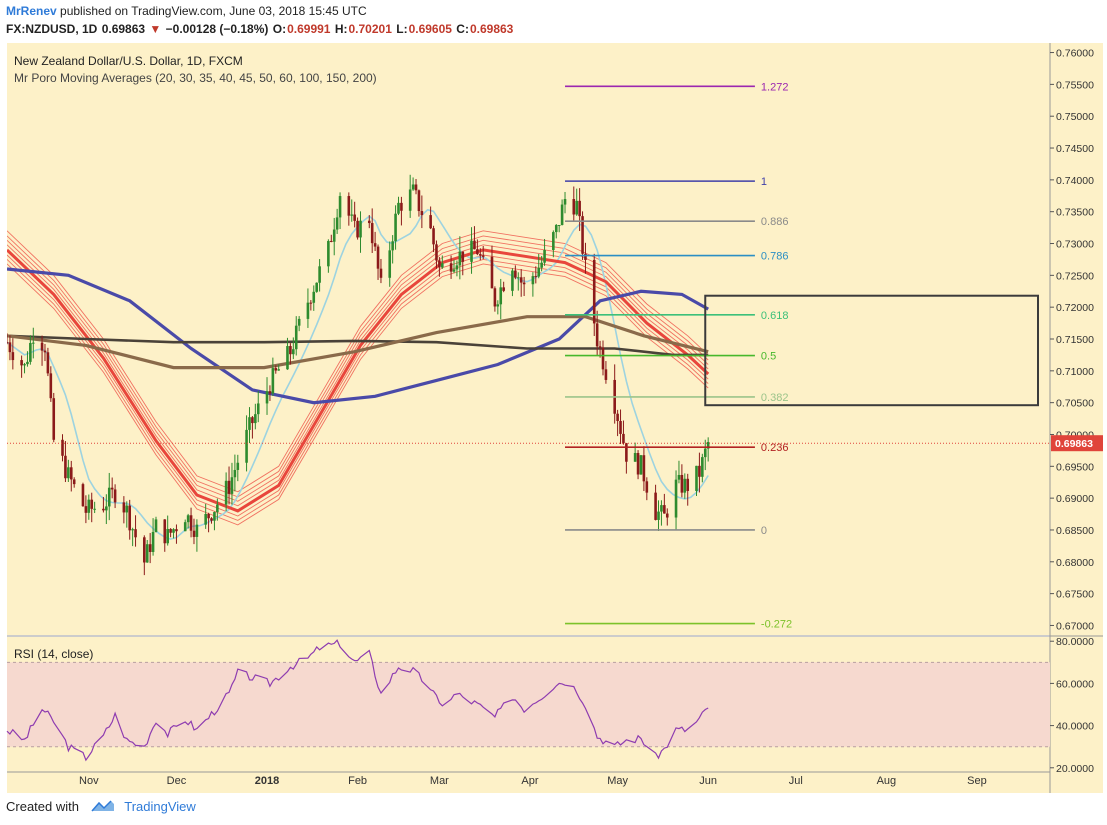  I want to click on rsi-tick-label: 60.0000, so click(1075, 684).